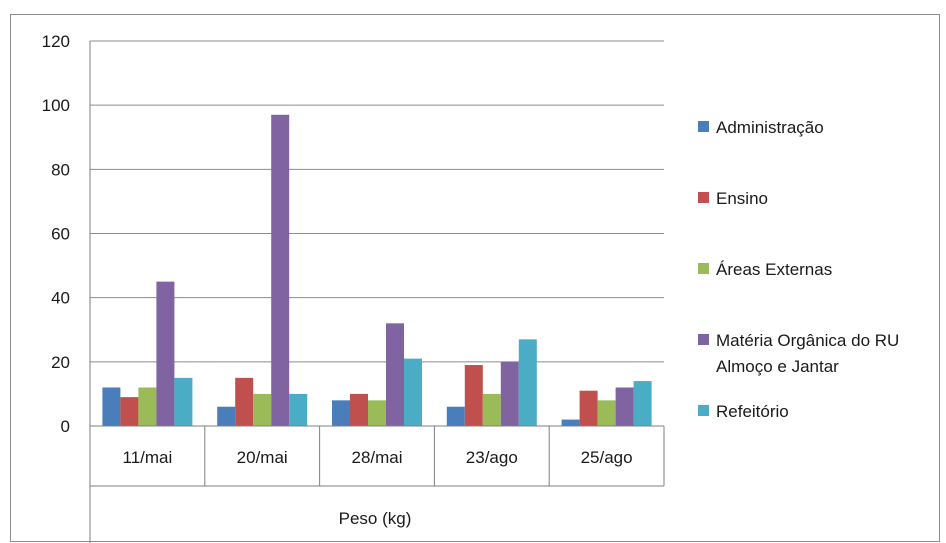  Describe the element at coordinates (56, 41) in the screenshot. I see `y-tick-label: 120` at that location.